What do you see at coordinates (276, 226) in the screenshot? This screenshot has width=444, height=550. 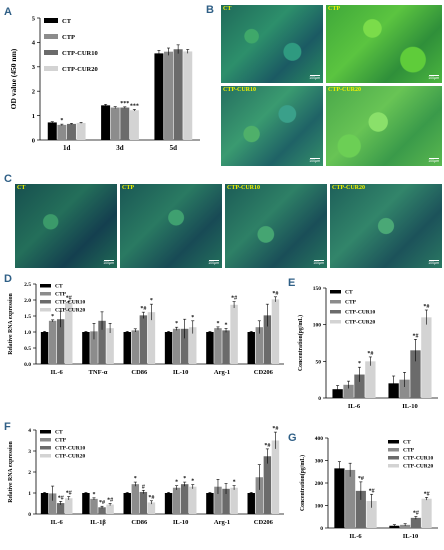 I see `micrograph-c-cur10: CTP-CUR10 100μm` at bounding box center [276, 226].